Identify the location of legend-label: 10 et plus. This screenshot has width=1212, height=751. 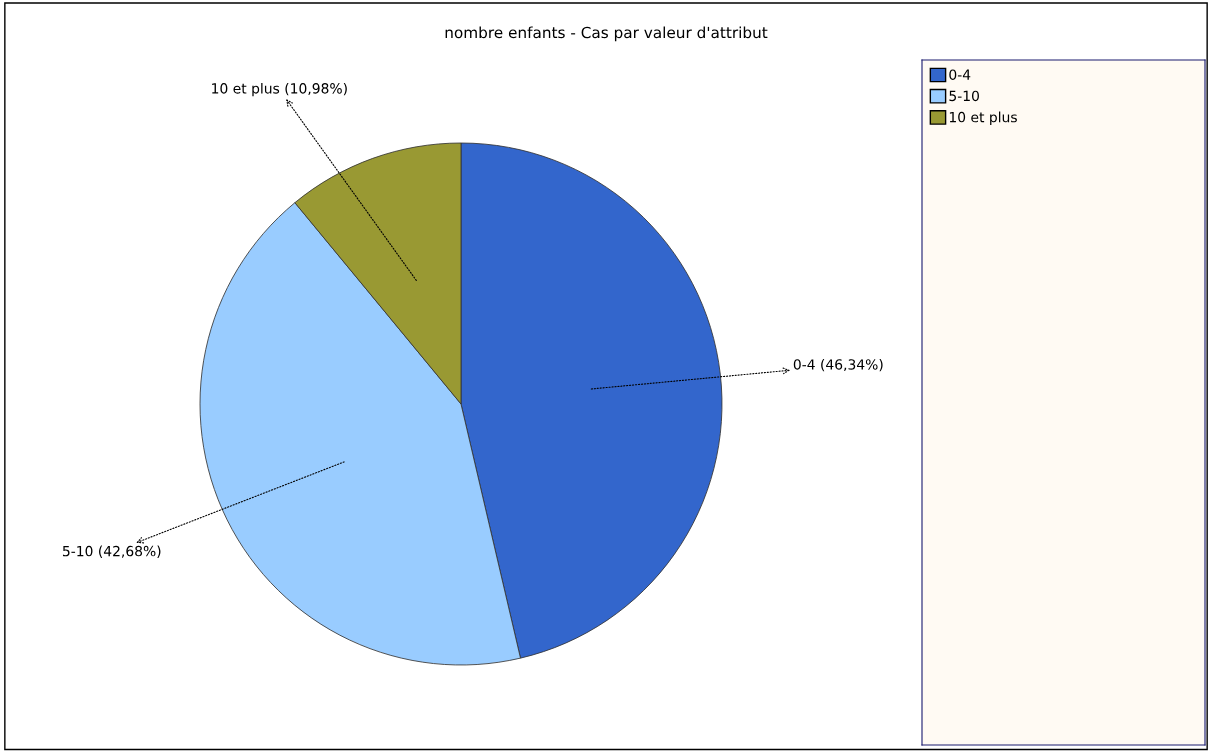
(983, 118).